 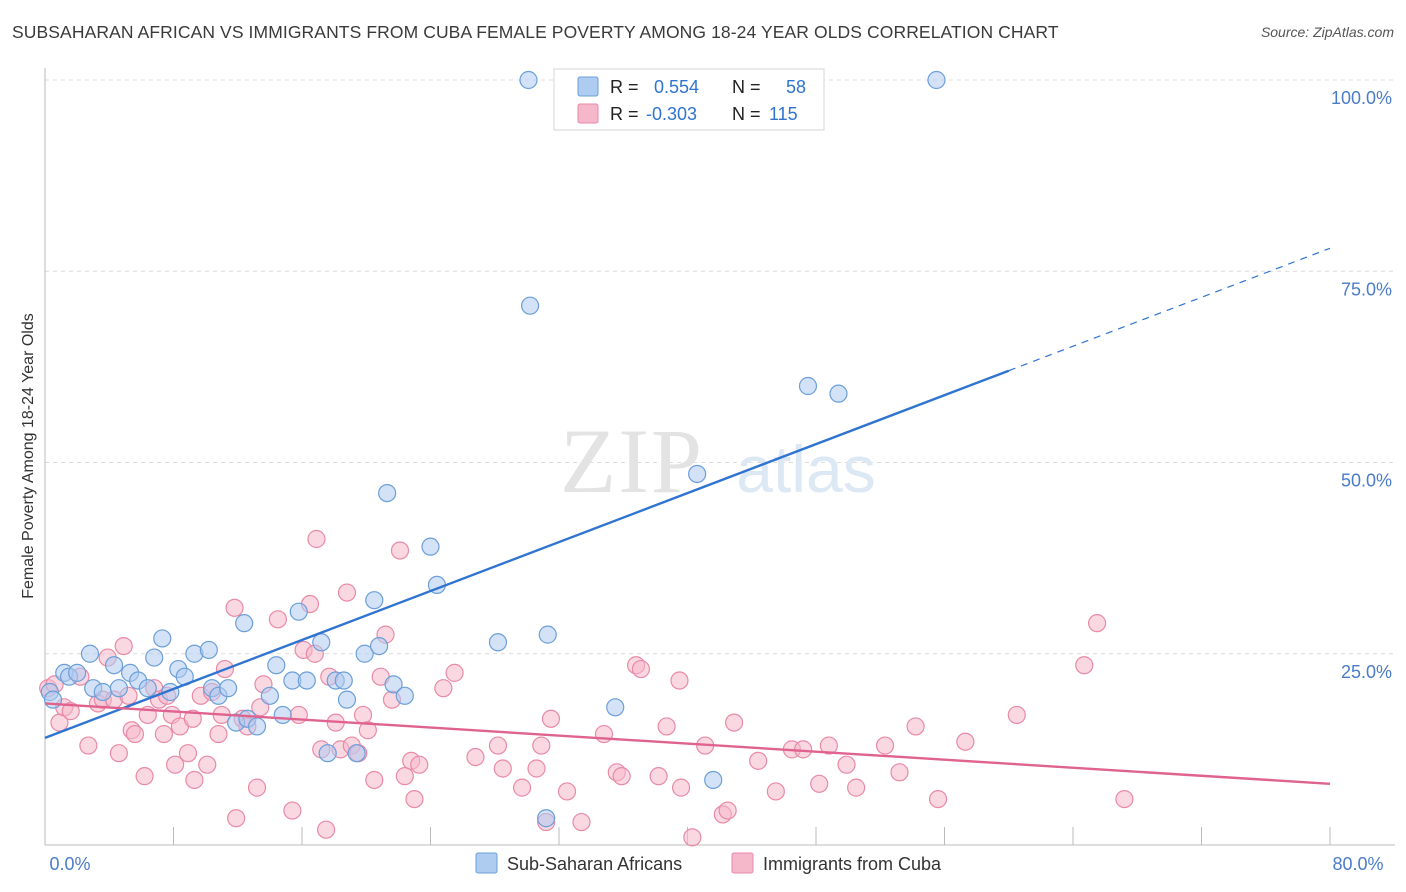 I want to click on legend-n-value-2: 115, so click(x=783, y=114).